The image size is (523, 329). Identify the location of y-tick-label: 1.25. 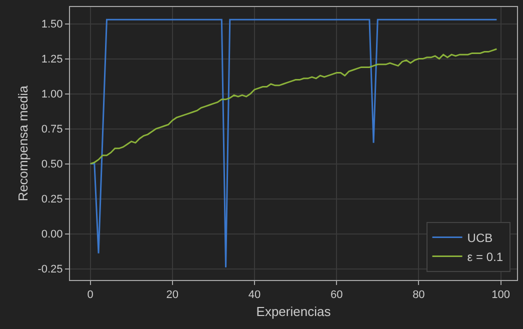
(52, 60).